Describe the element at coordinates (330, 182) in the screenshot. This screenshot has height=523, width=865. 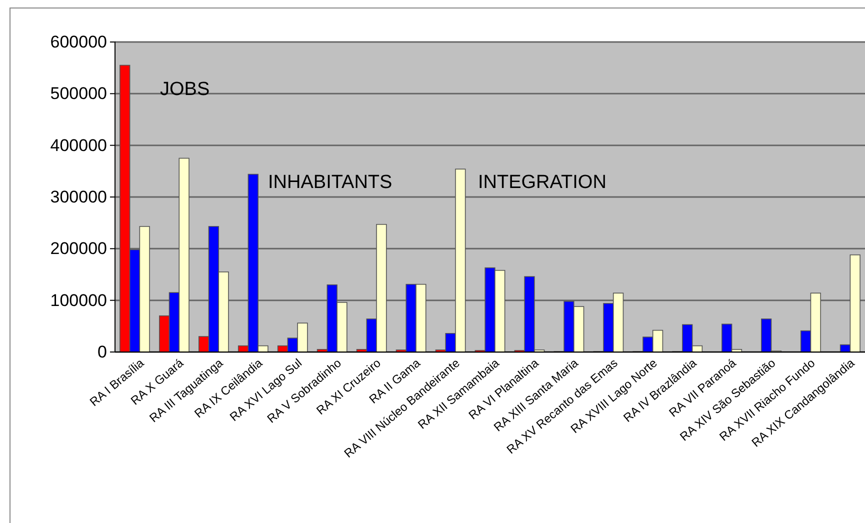
I see `series-label: INHABITANTS` at that location.